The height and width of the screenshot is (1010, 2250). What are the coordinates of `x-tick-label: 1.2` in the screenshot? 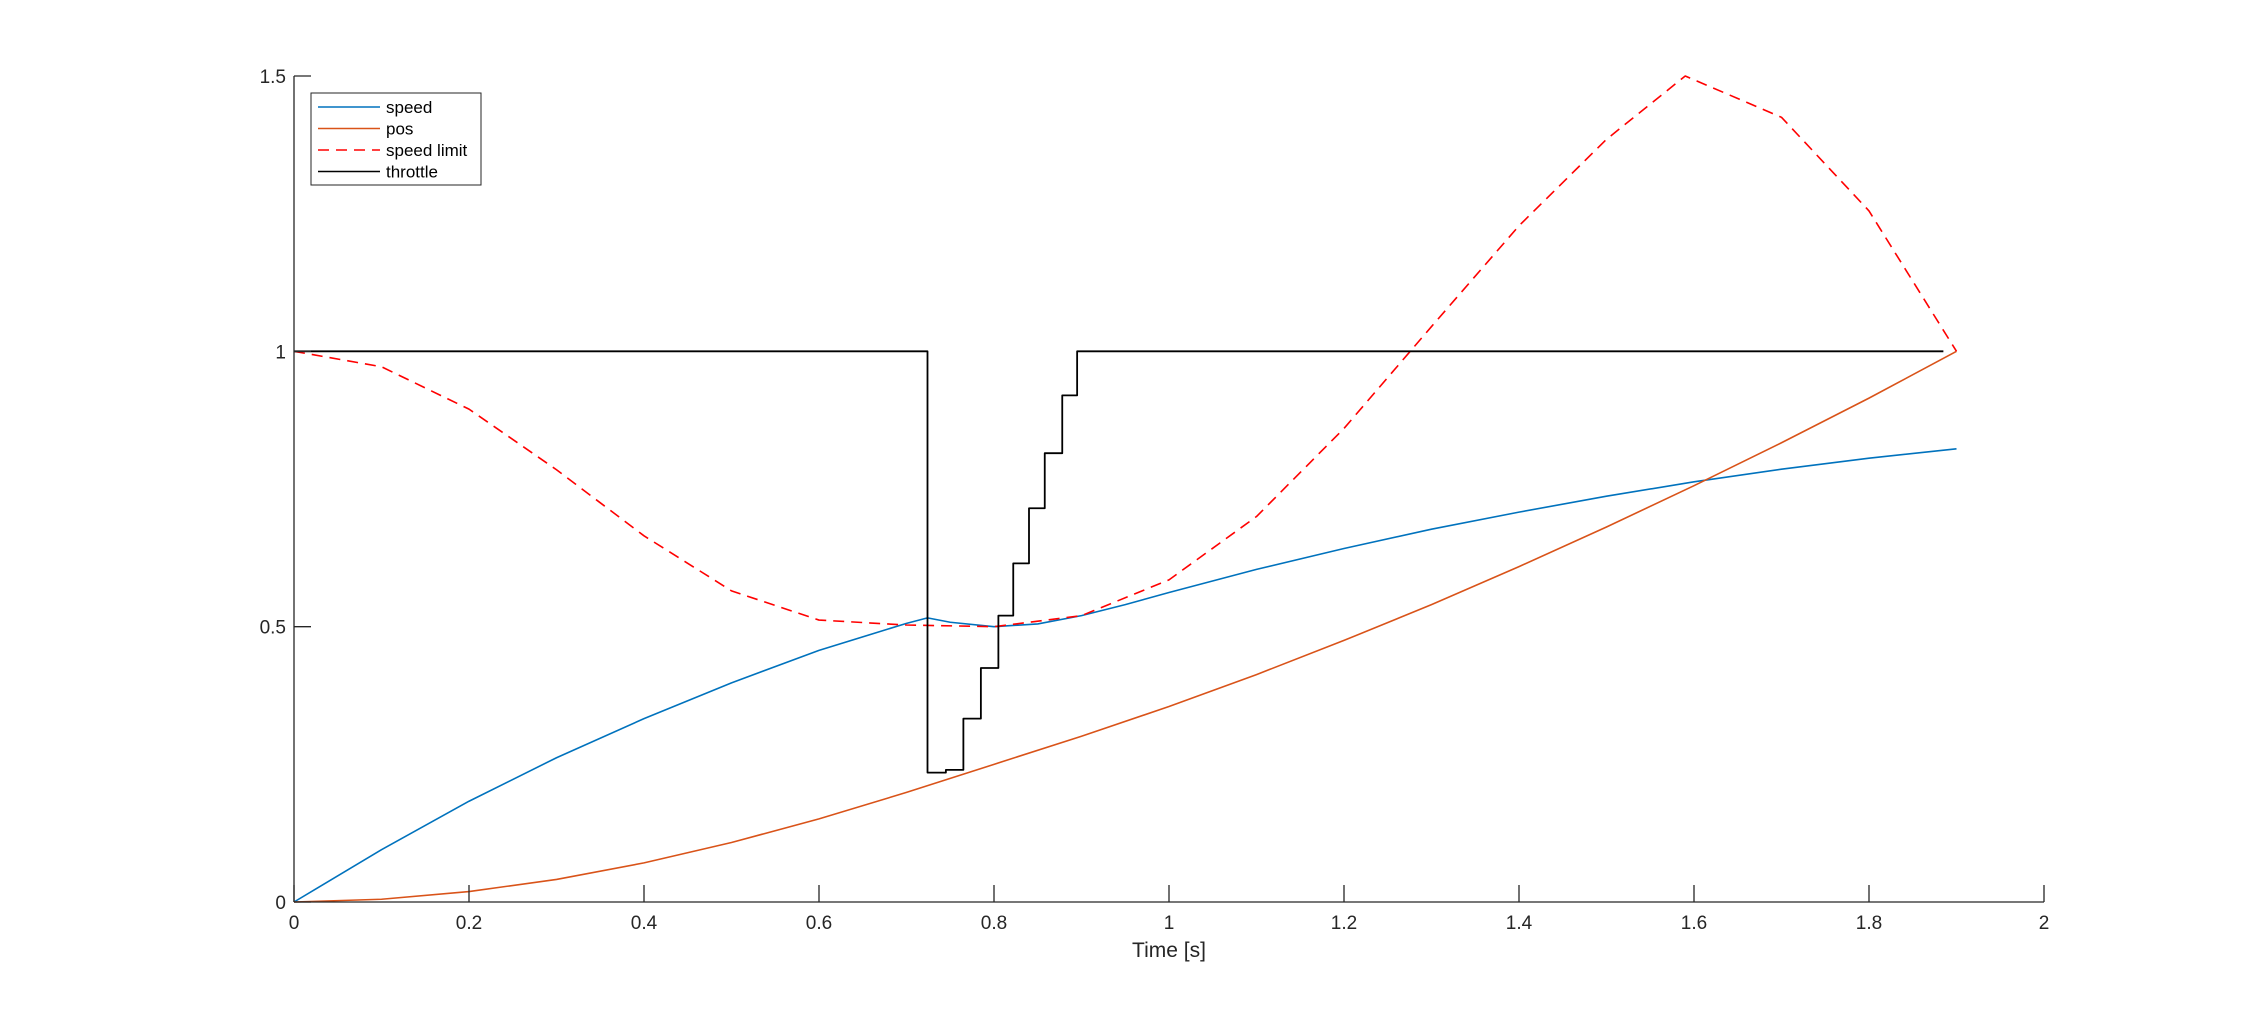 It's located at (1344, 923).